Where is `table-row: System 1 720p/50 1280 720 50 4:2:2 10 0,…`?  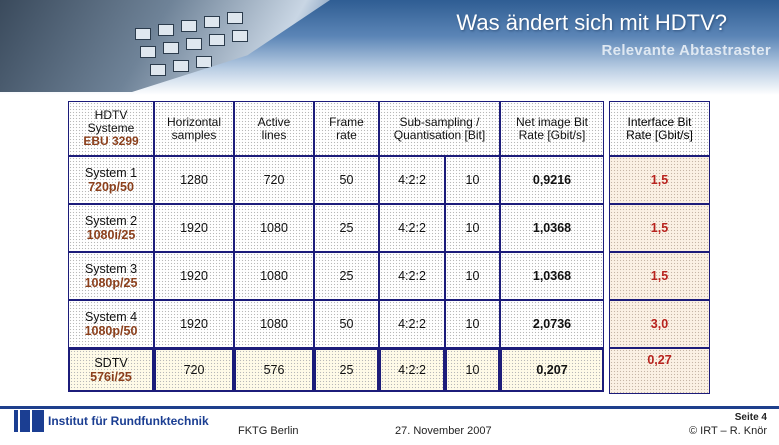
table-row: System 1 720p/50 1280 720 50 4:2:2 10 0,… is located at coordinates (336, 180).